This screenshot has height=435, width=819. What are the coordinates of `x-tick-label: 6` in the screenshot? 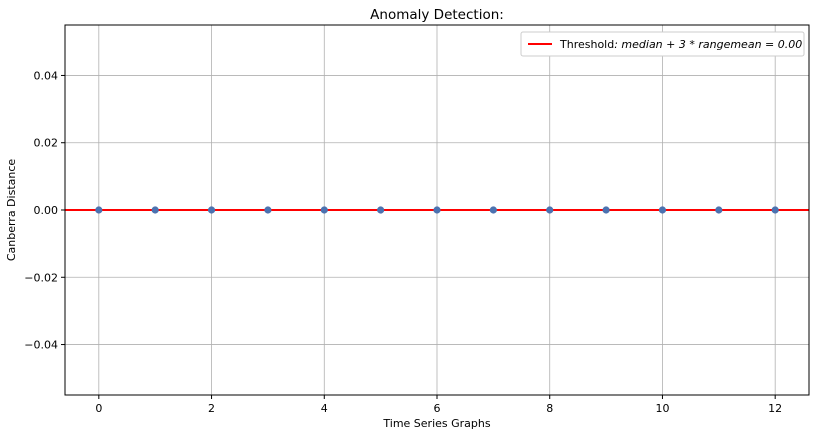 It's located at (437, 408).